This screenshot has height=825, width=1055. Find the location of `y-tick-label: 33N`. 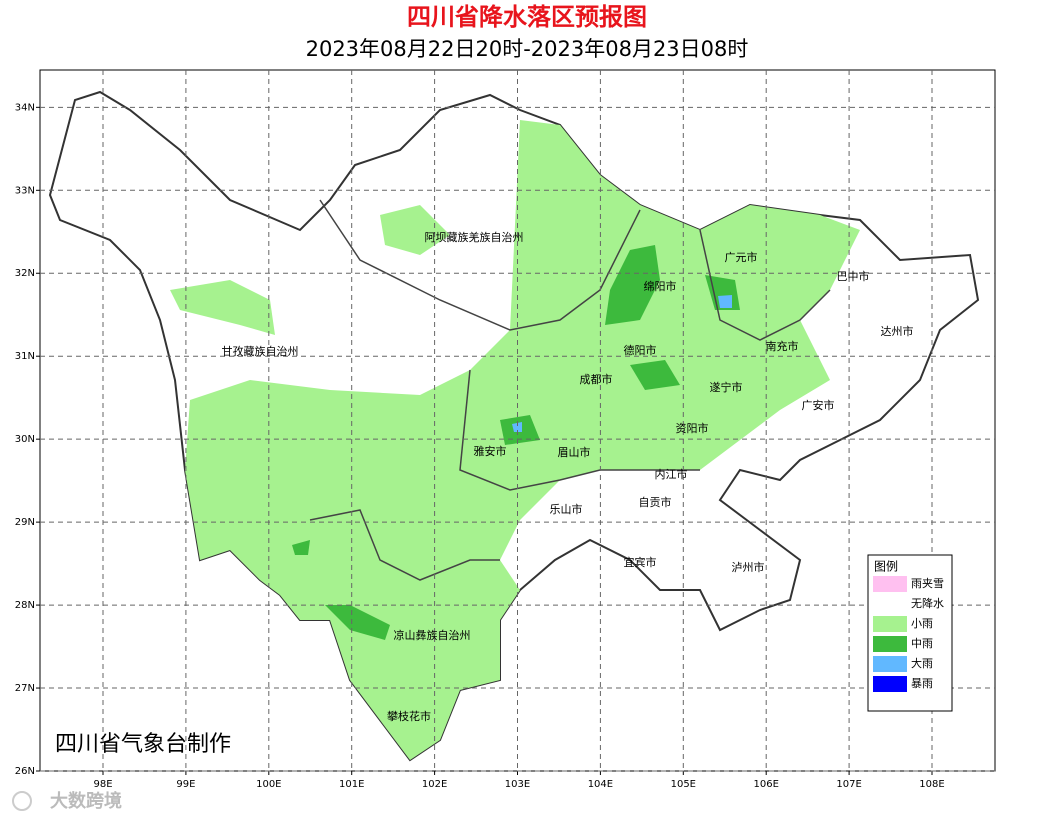

y-tick-label: 33N is located at coordinates (25, 190).